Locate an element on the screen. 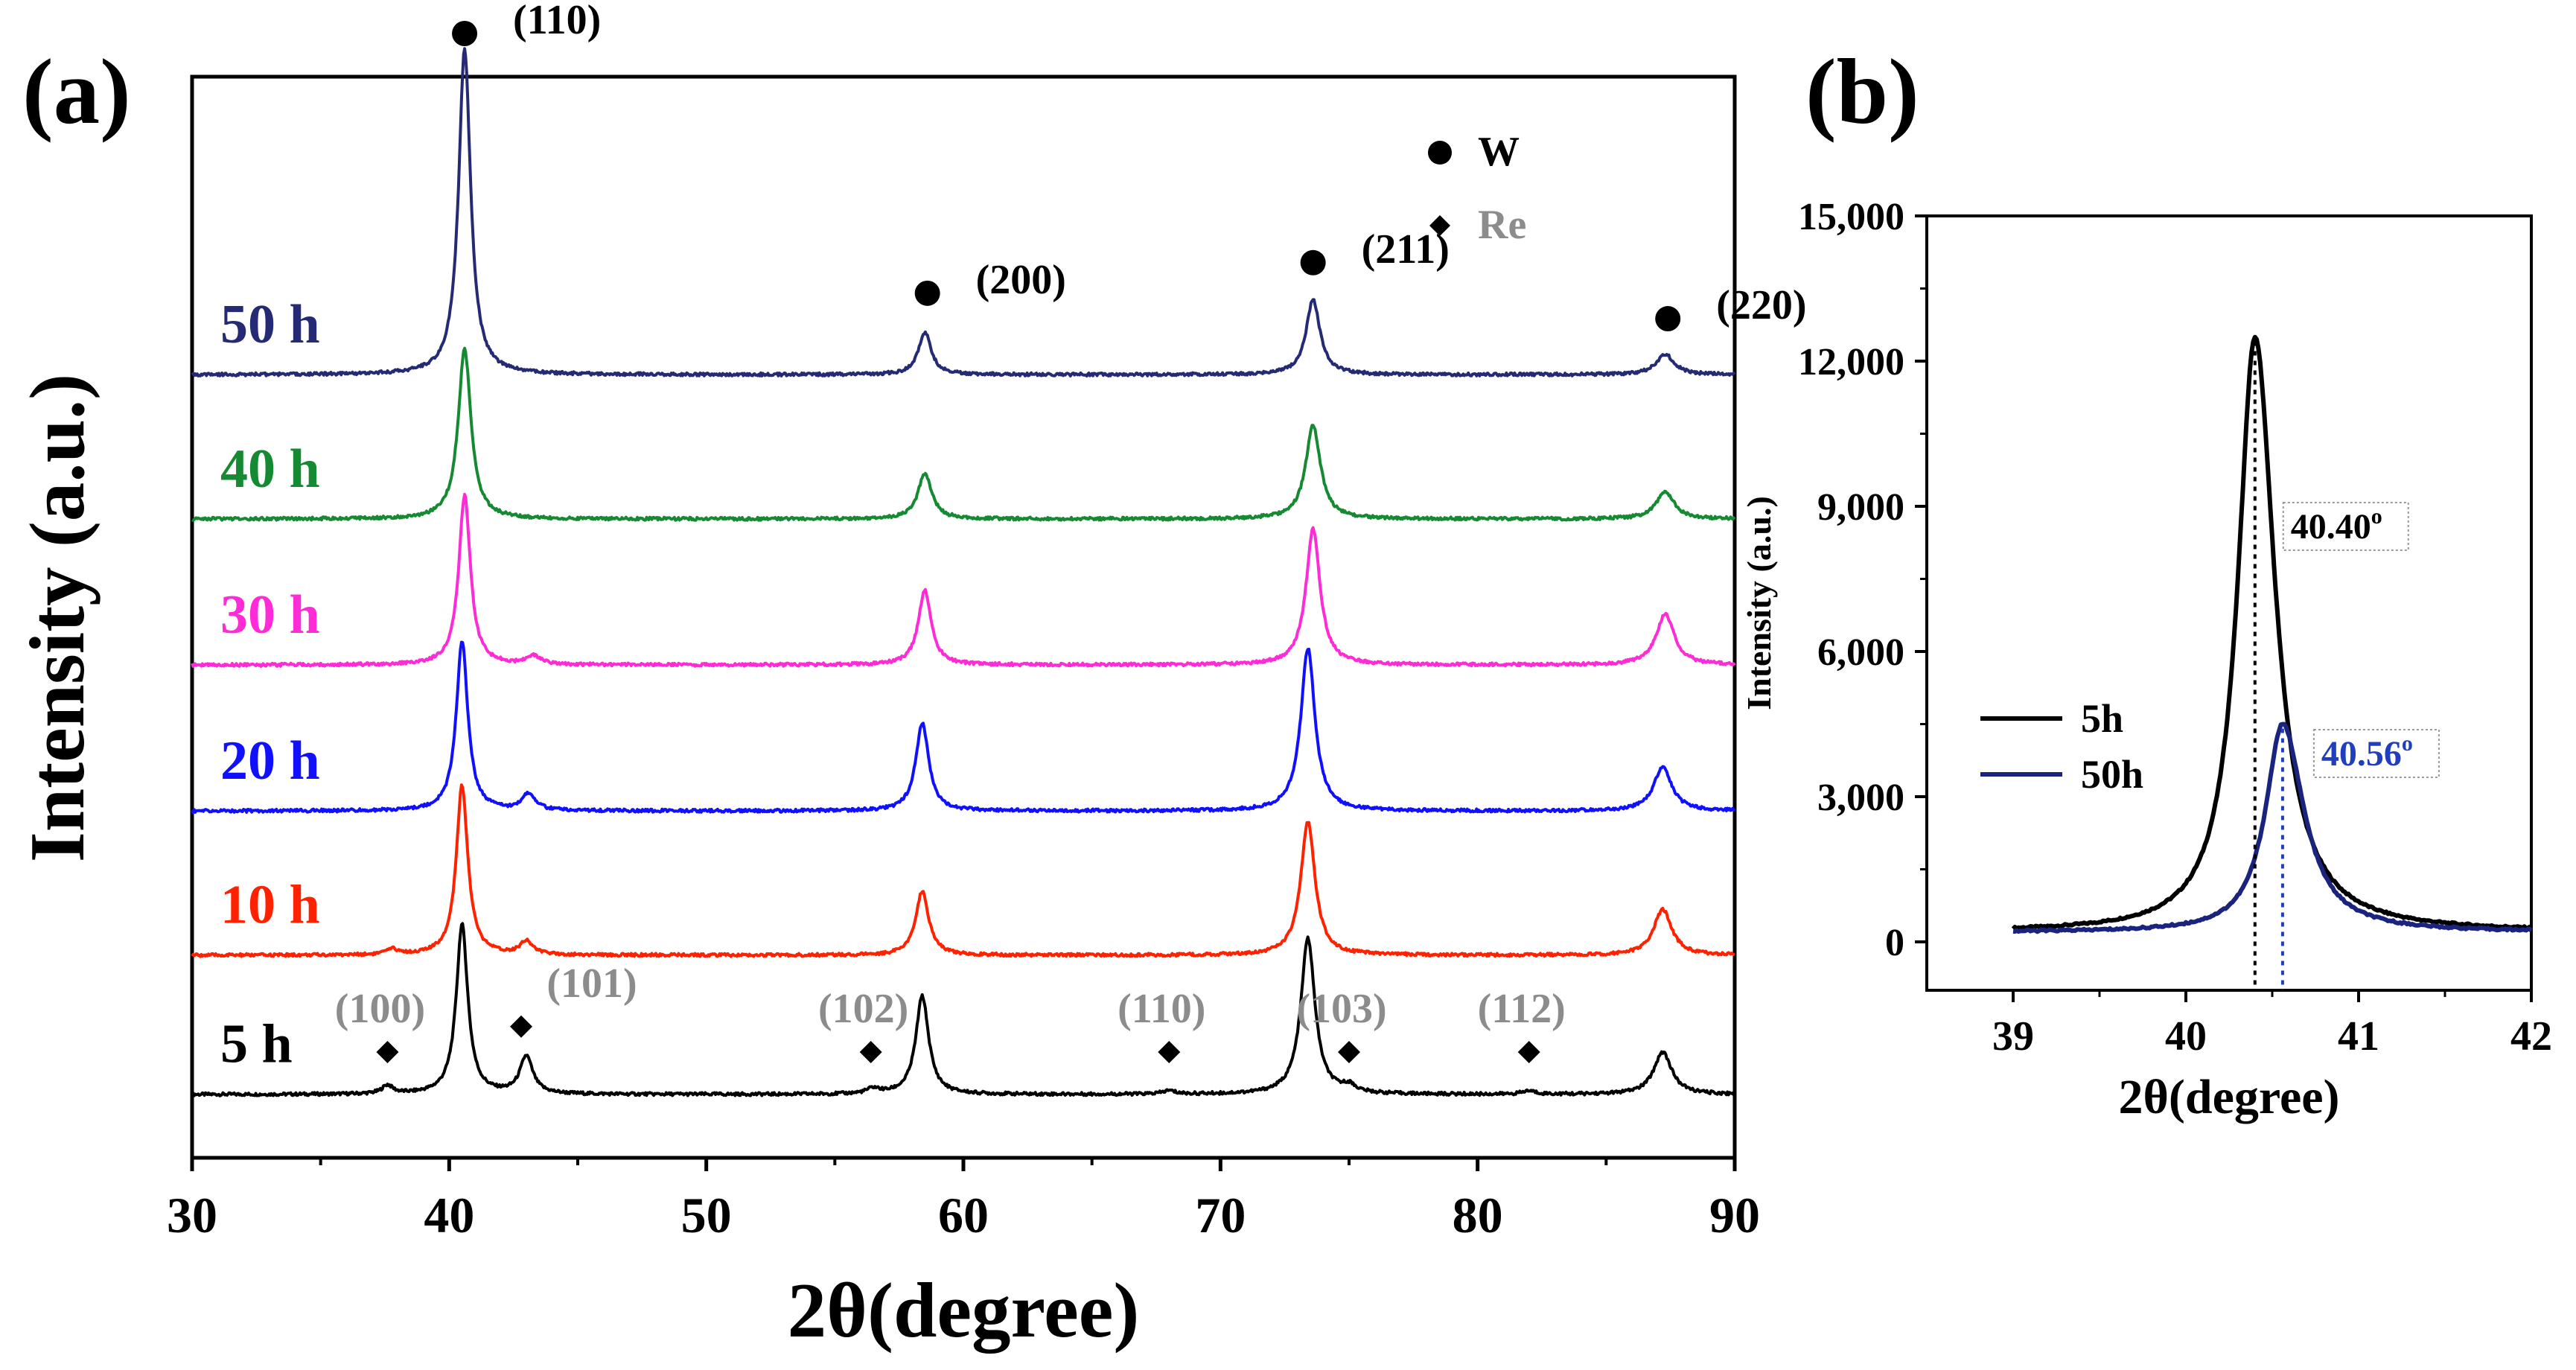  x-tick-label-b: 40 is located at coordinates (2186, 1036).